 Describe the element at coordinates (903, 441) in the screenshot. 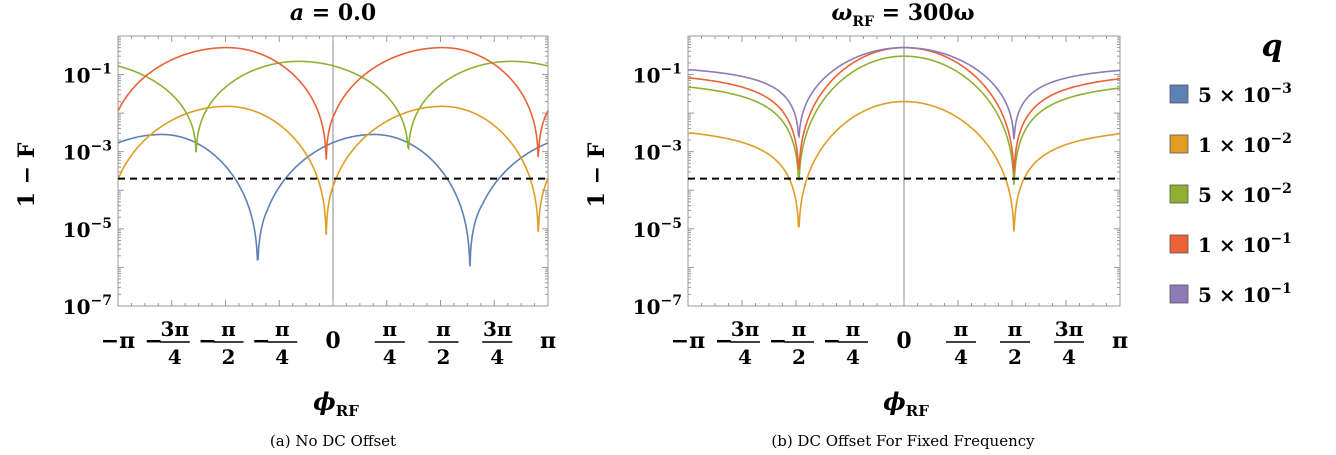

I see `figure-caption: (b) DC Offset For Fixed Frequency` at that location.